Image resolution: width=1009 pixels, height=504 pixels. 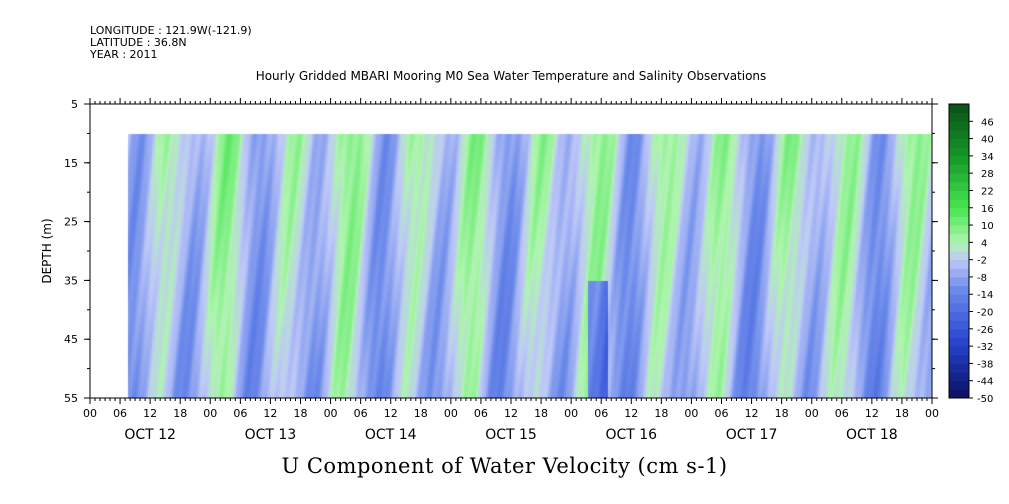 What do you see at coordinates (124, 54) in the screenshot?
I see `year-label: YEAR : 2011` at bounding box center [124, 54].